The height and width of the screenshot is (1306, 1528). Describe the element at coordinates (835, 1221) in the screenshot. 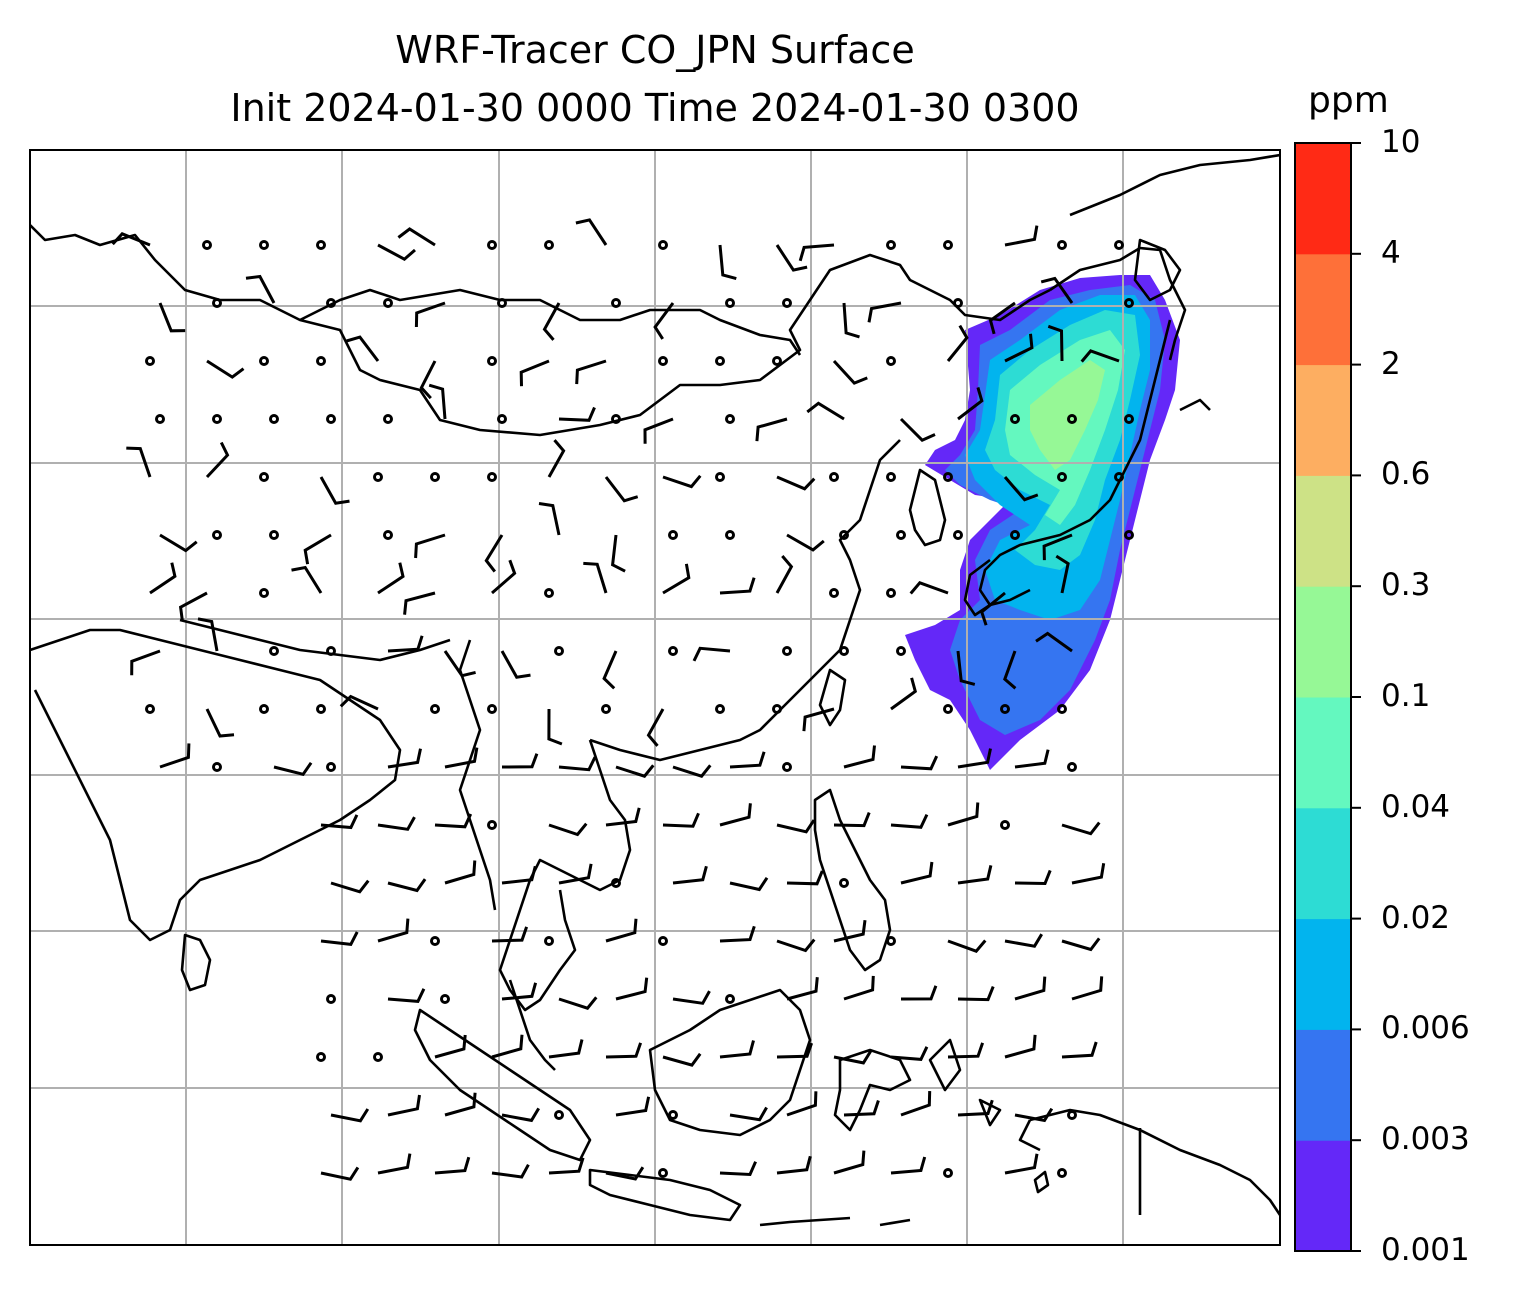

I see `lesser-sunda` at that location.